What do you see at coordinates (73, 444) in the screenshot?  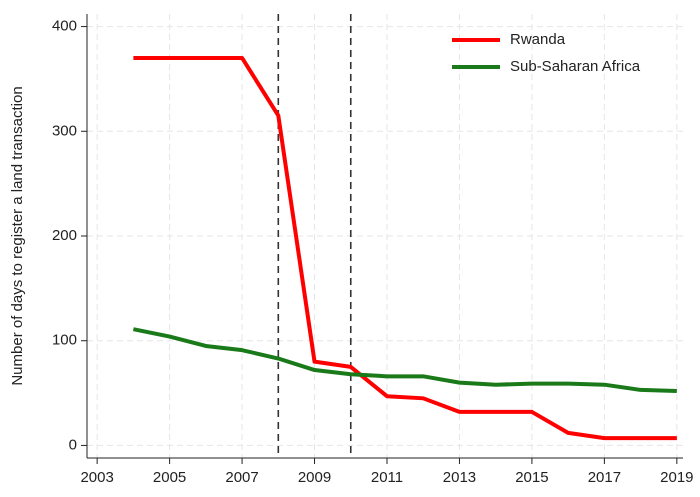 I see `y-tick-label: 0` at bounding box center [73, 444].